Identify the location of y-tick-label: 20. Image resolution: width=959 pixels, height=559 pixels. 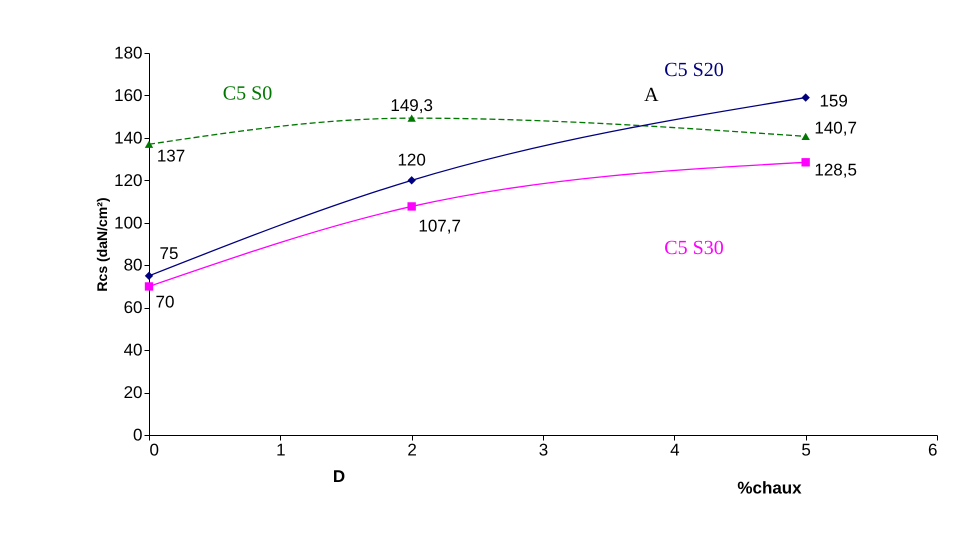
(133, 392).